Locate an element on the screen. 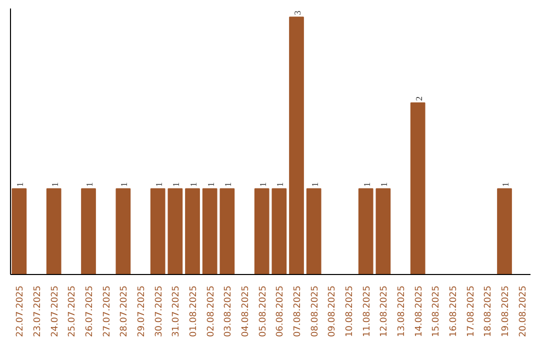 The height and width of the screenshot is (340, 540). x-tick-label: 14.08.2025 is located at coordinates (419, 312).